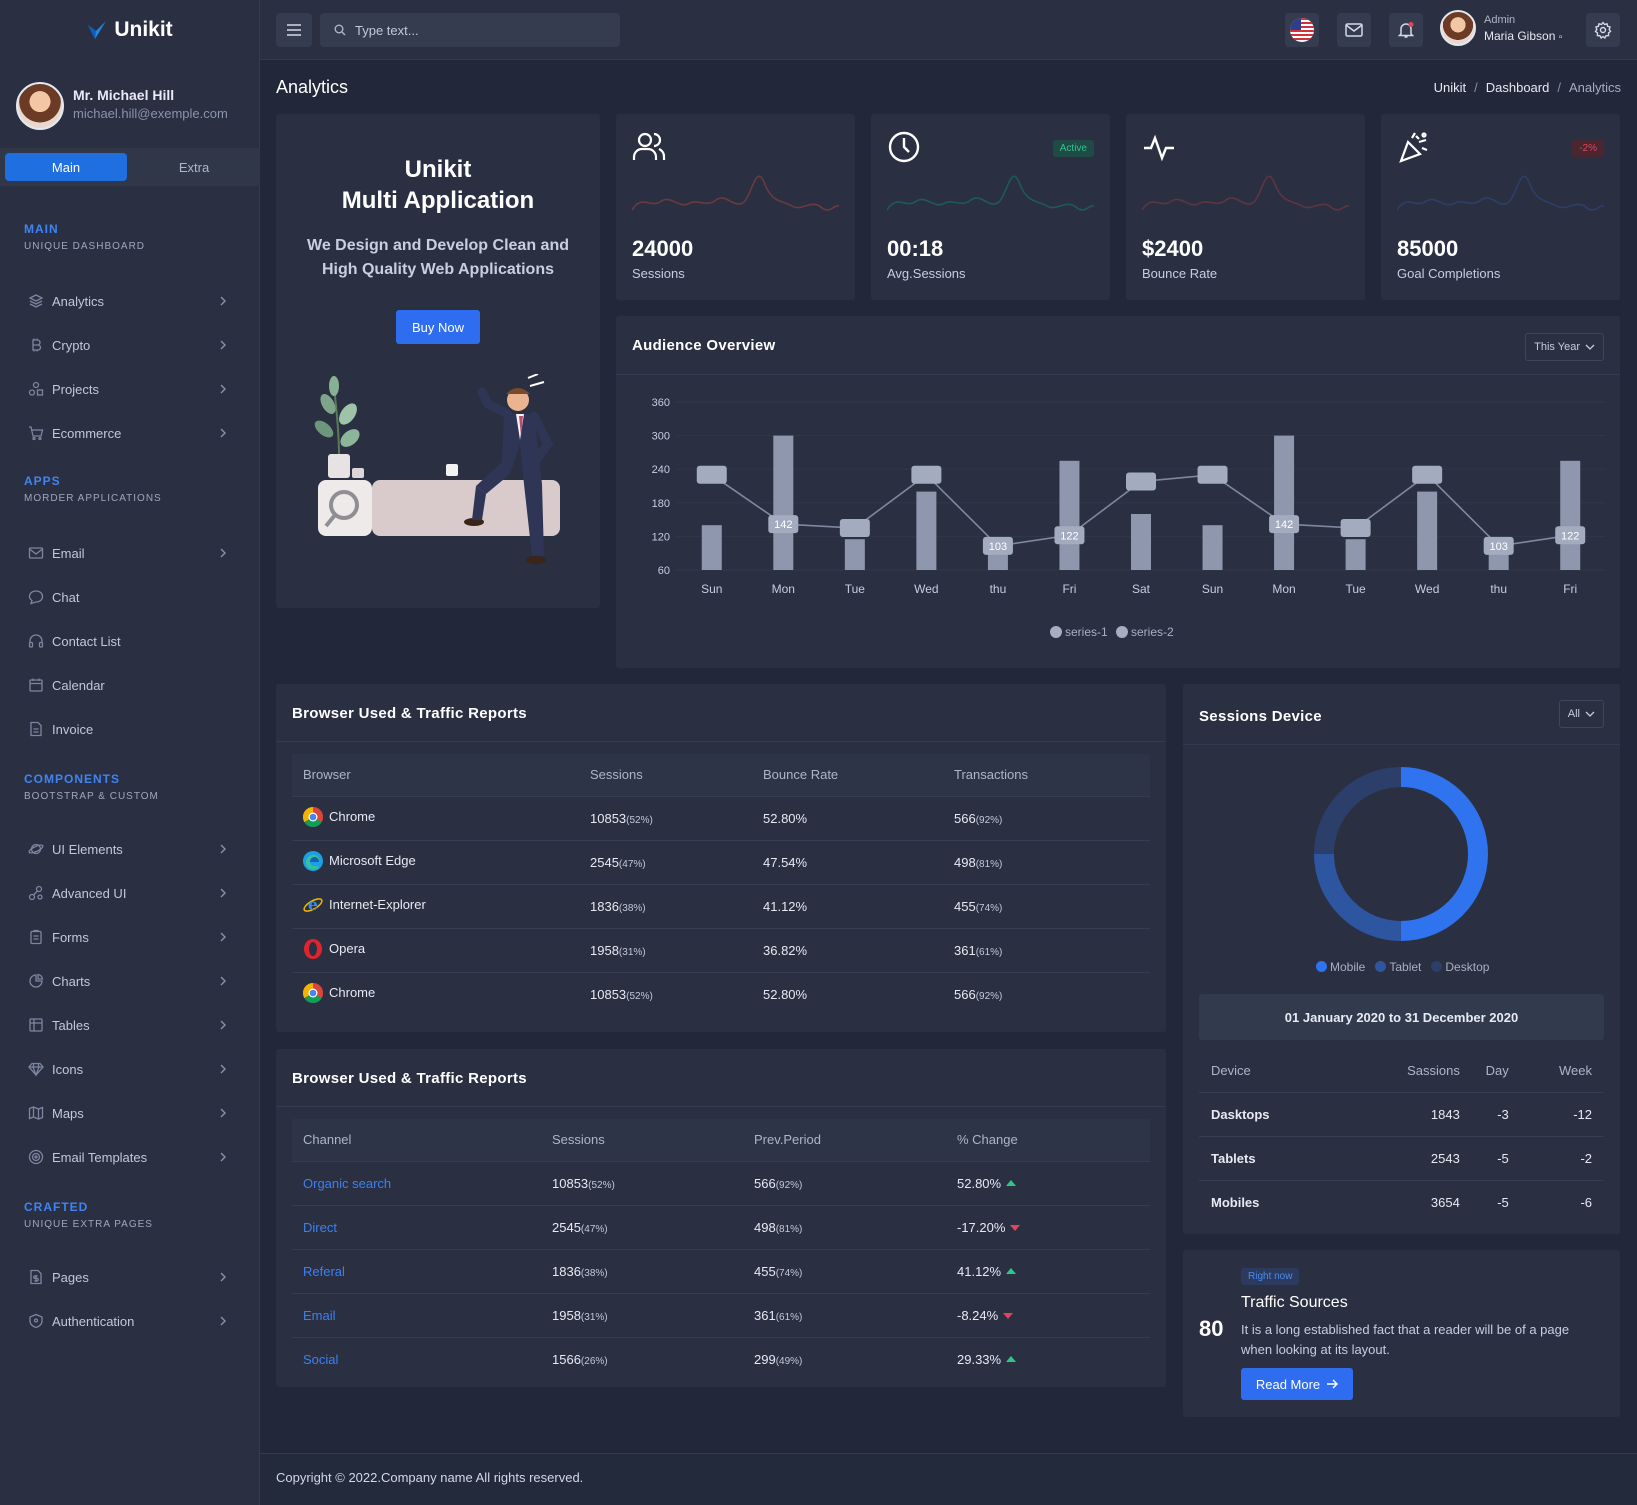 This screenshot has height=1505, width=1637. Describe the element at coordinates (1231, 1071) in the screenshot. I see `column-header: Device` at that location.